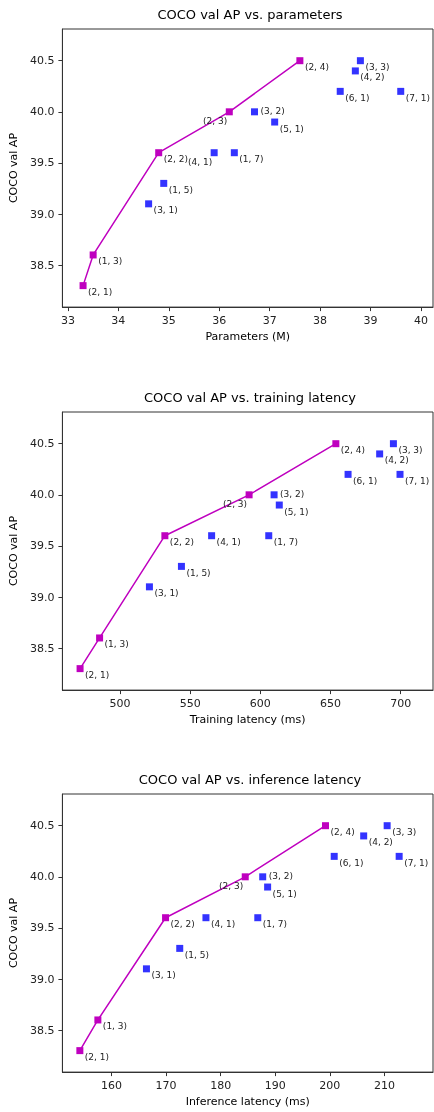 Image resolution: width=434 pixels, height=1112 pixels. Describe the element at coordinates (118, 321) in the screenshot. I see `x-tick-label: 34` at that location.